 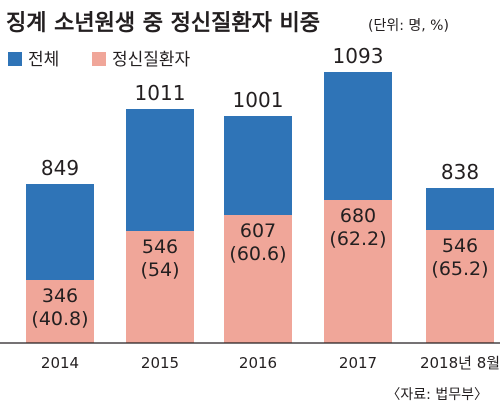 What do you see at coordinates (408, 26) in the screenshot?
I see `unit-label: (단위: 명, %)` at bounding box center [408, 26].